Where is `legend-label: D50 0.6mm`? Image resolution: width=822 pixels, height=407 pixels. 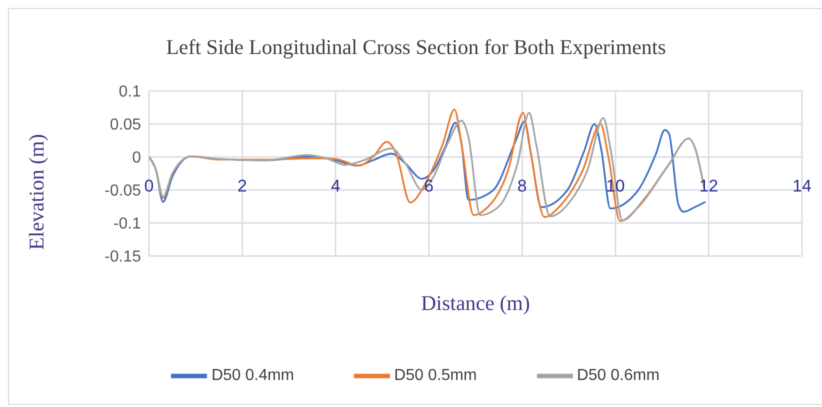 legend-label: D50 0.6mm is located at coordinates (618, 375).